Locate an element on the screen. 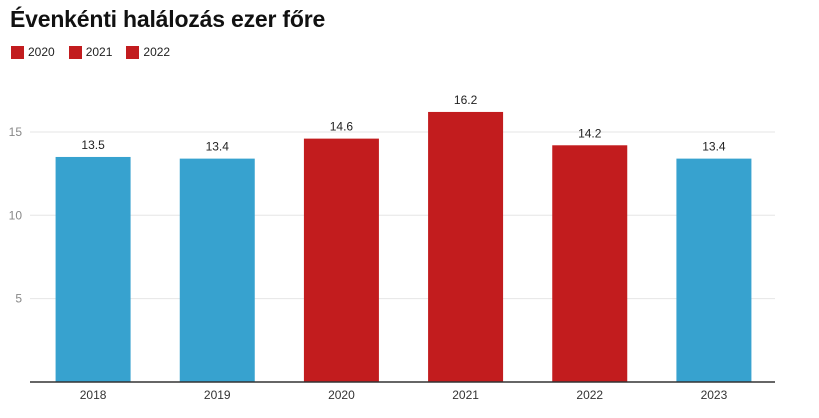 This screenshot has width=819, height=418. x-tick-label: 2019 is located at coordinates (217, 395).